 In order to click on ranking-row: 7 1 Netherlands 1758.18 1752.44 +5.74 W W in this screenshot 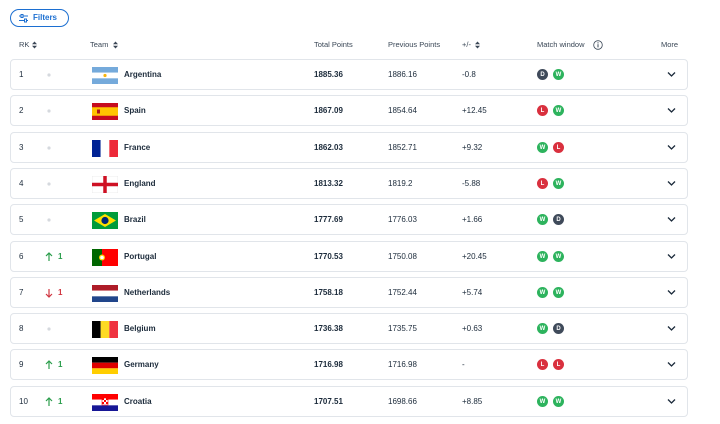, I will do `click(349, 292)`.